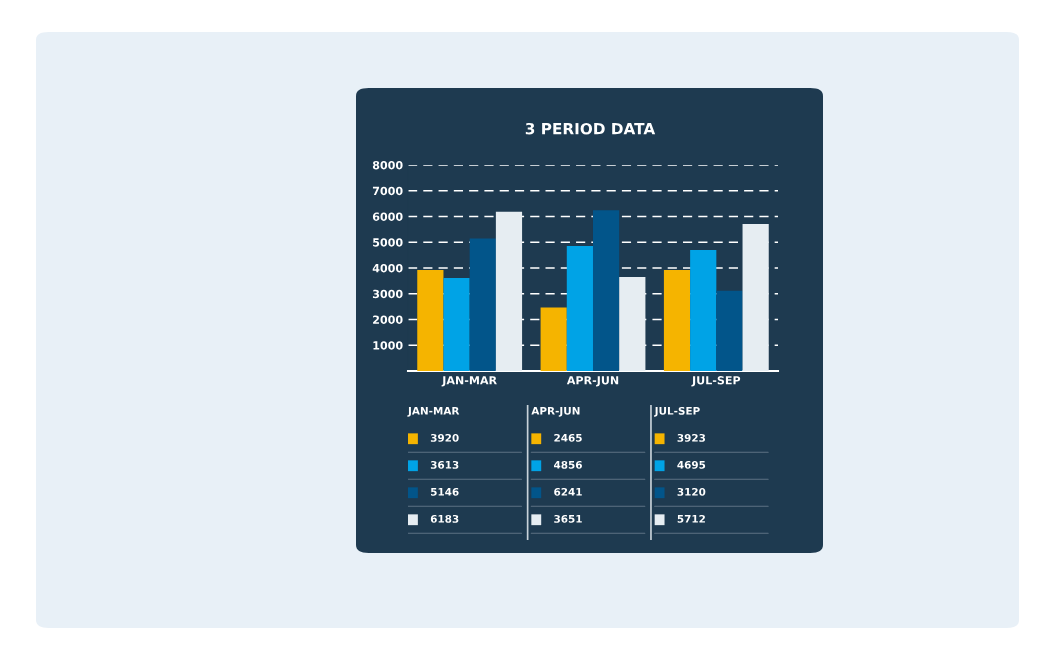 This screenshot has height=660, width=1056. I want to click on data-label: 5146, so click(445, 491).